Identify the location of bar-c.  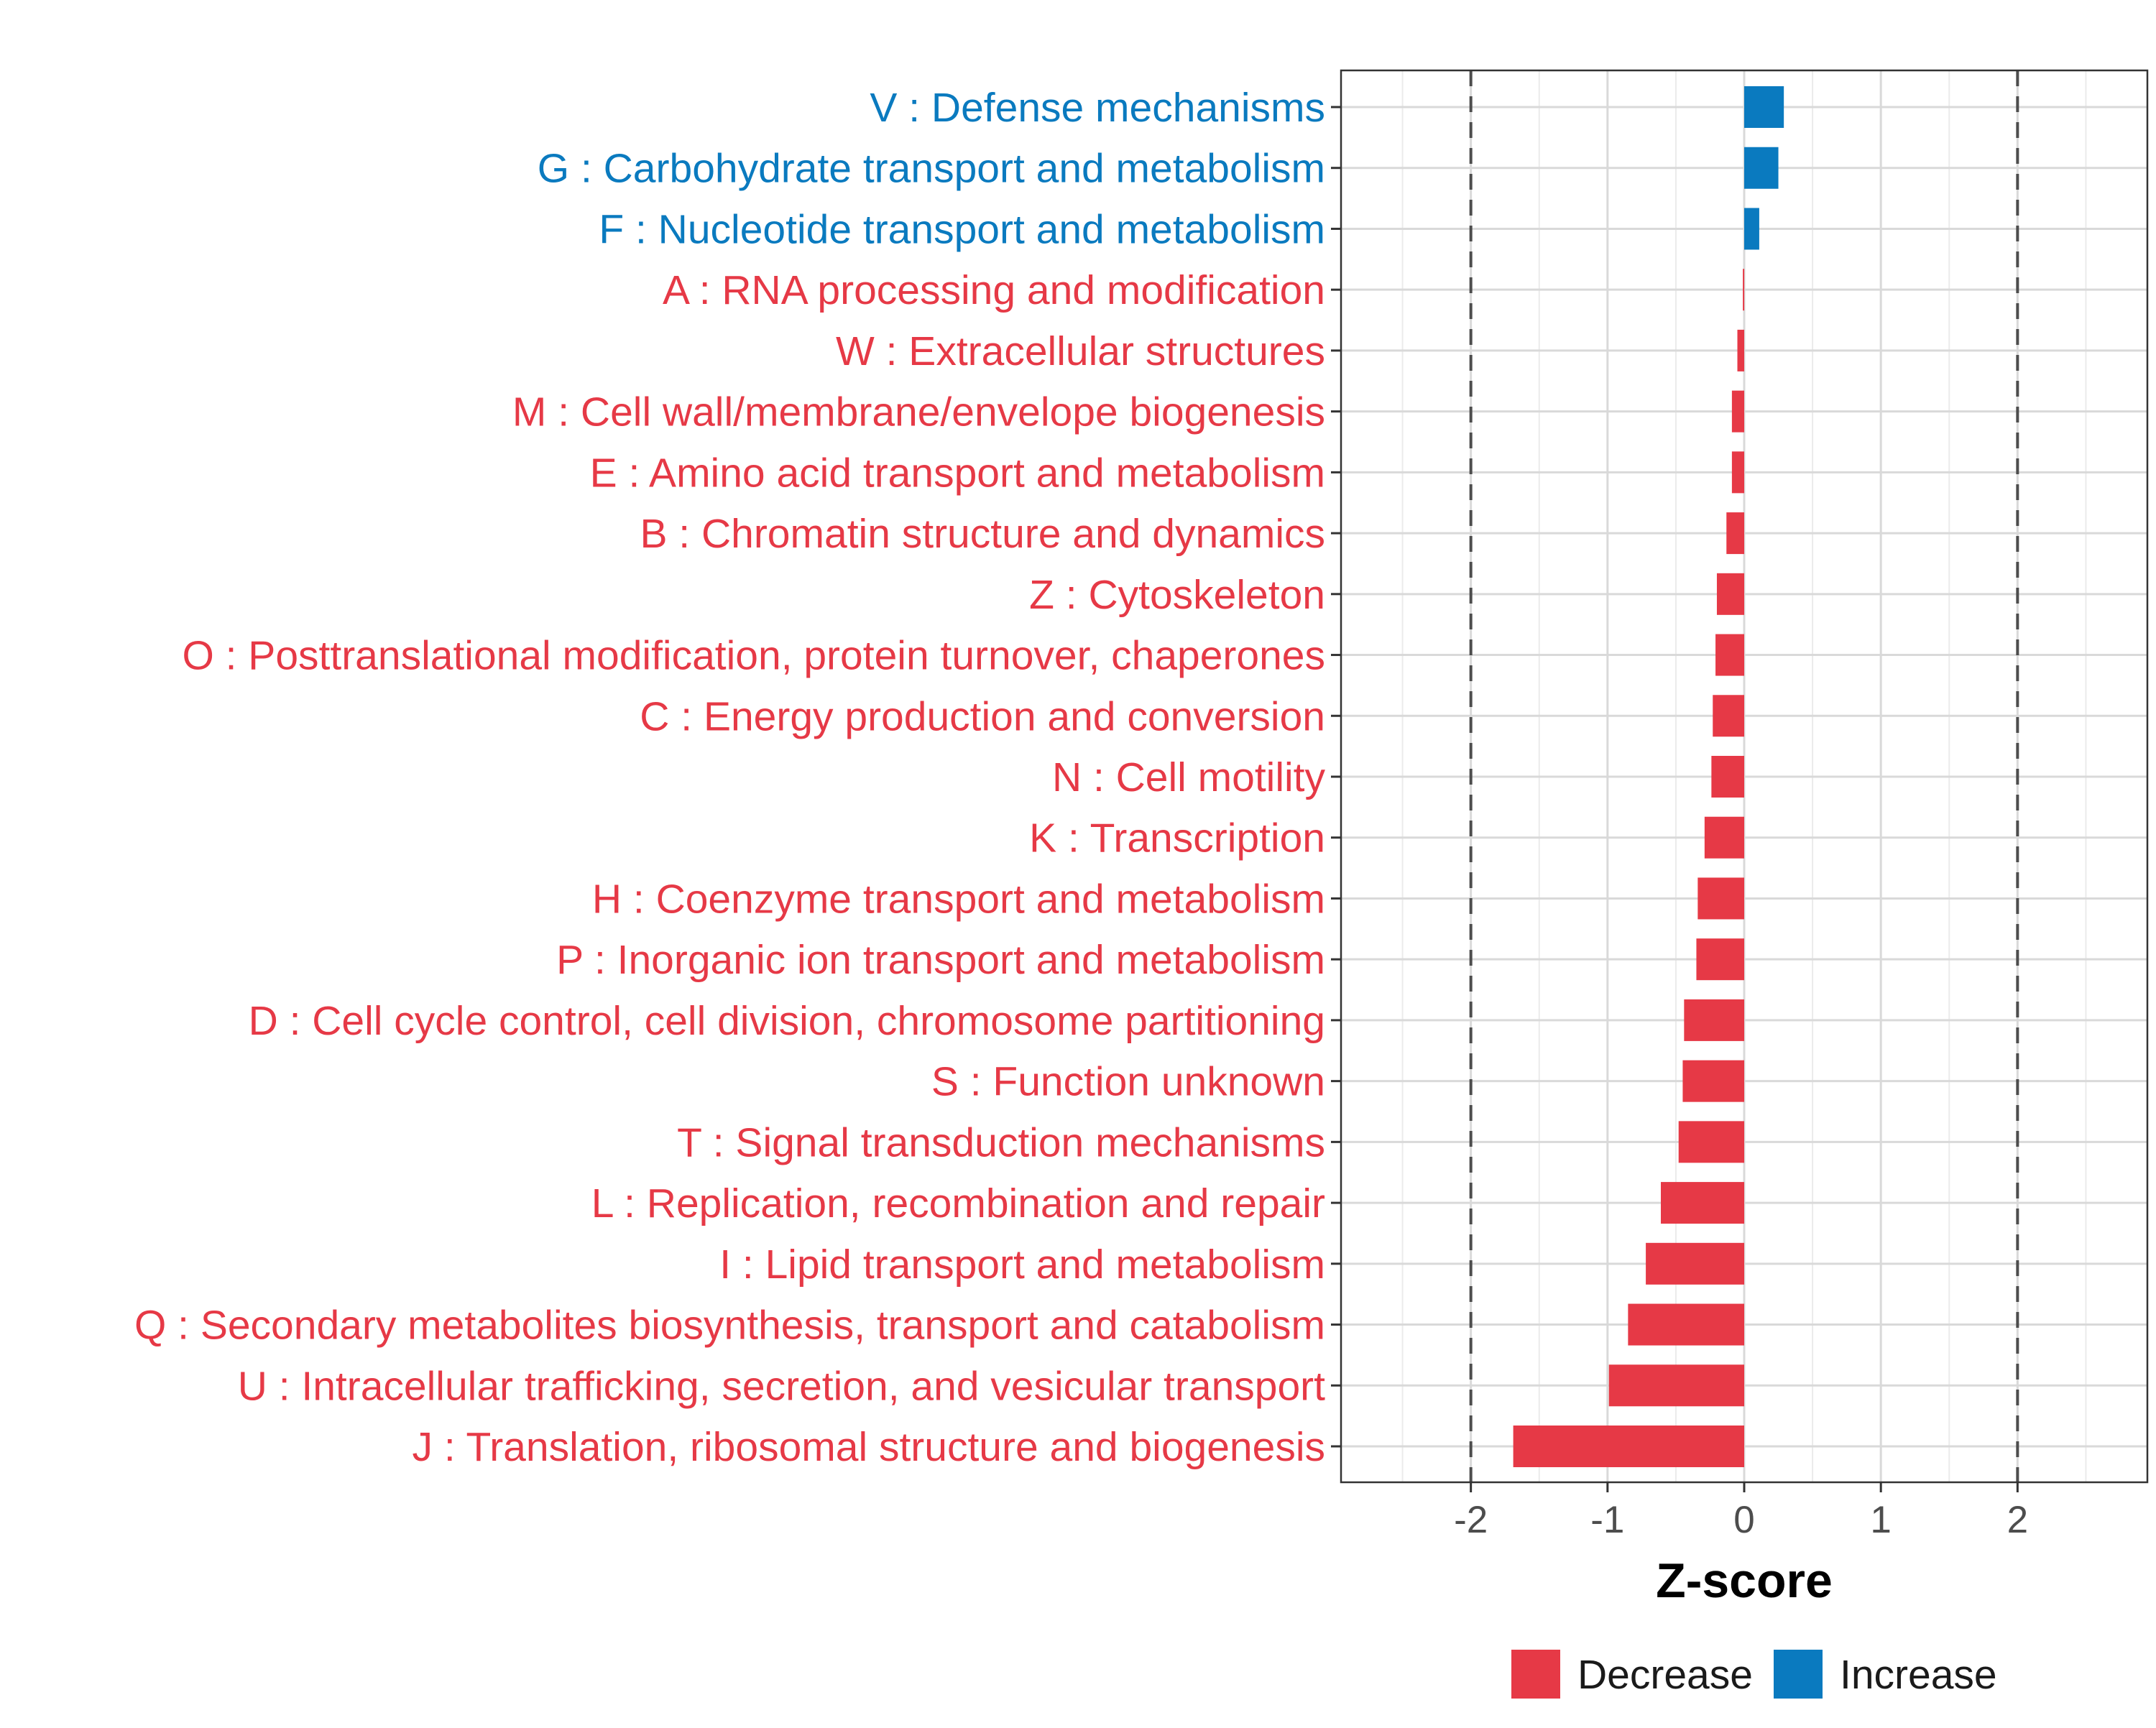
(1728, 716).